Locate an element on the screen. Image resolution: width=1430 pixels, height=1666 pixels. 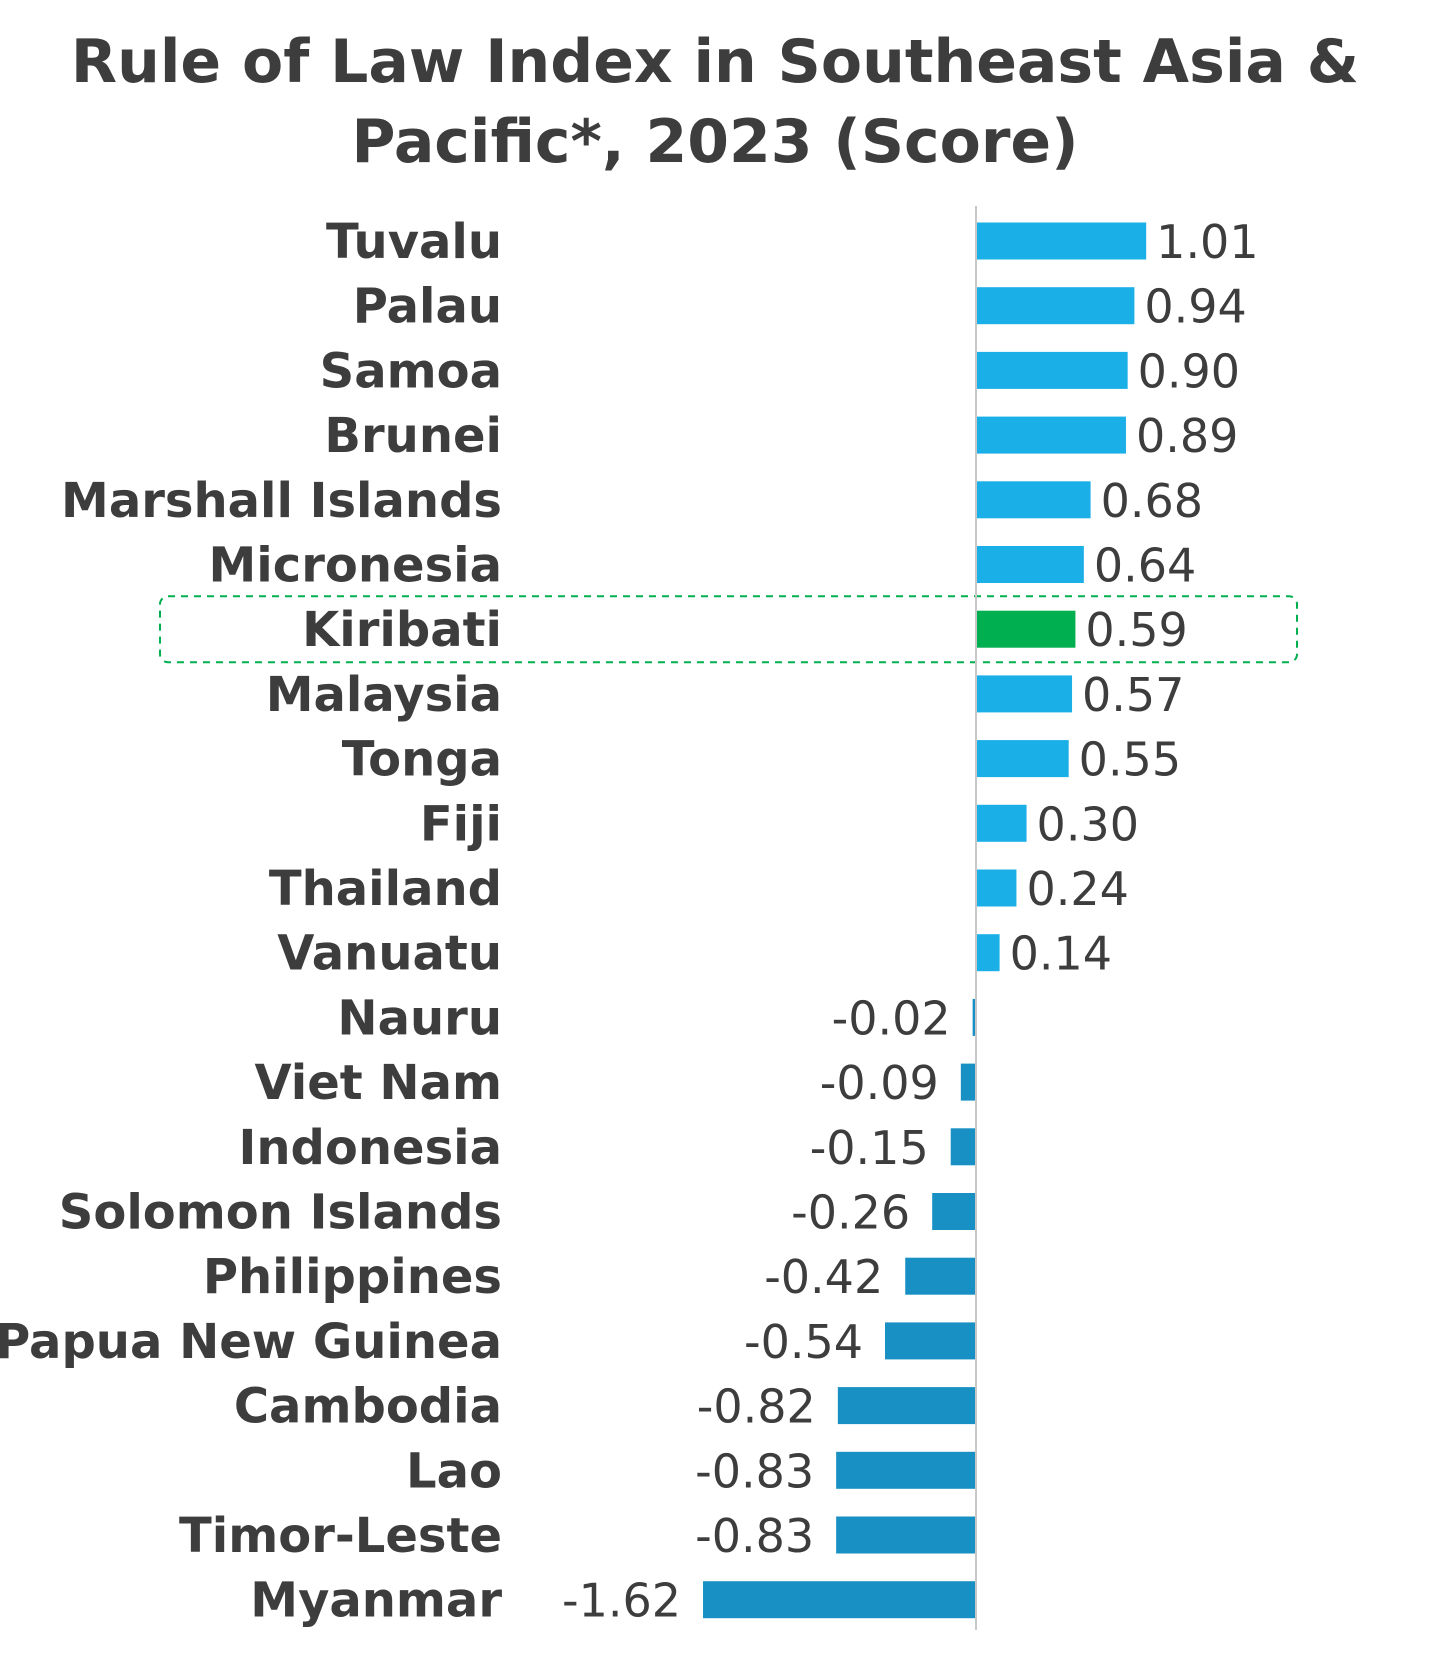
category-label: Palau is located at coordinates (427, 307).